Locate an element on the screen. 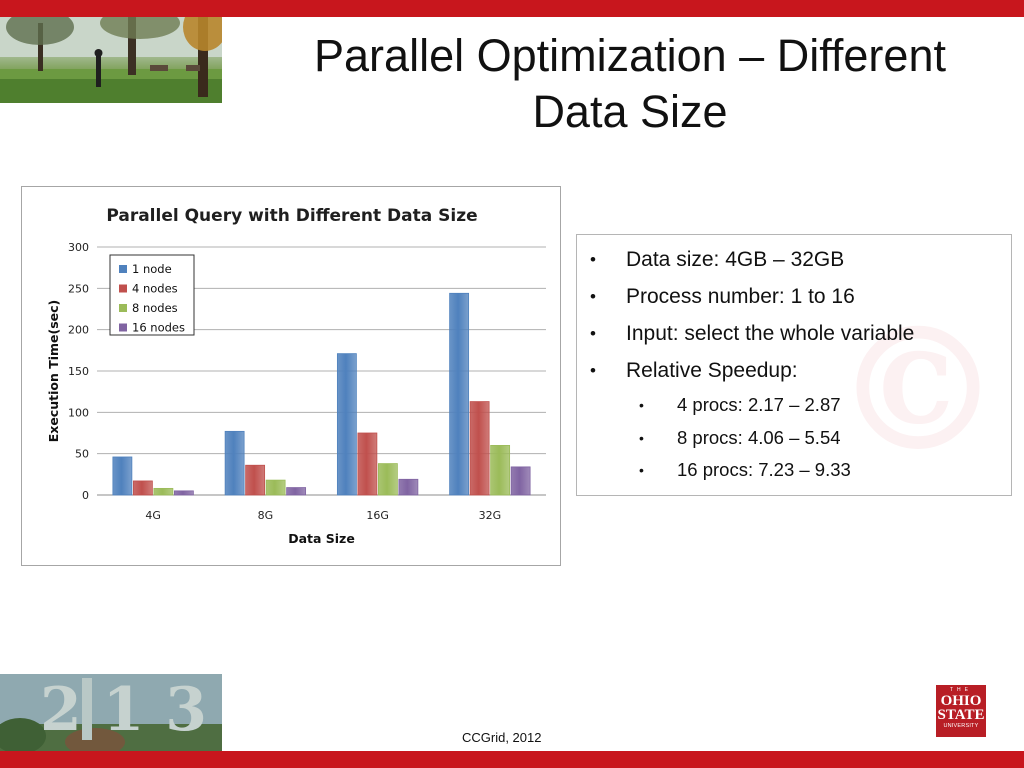  y-tick-label: 250 is located at coordinates (78, 288).